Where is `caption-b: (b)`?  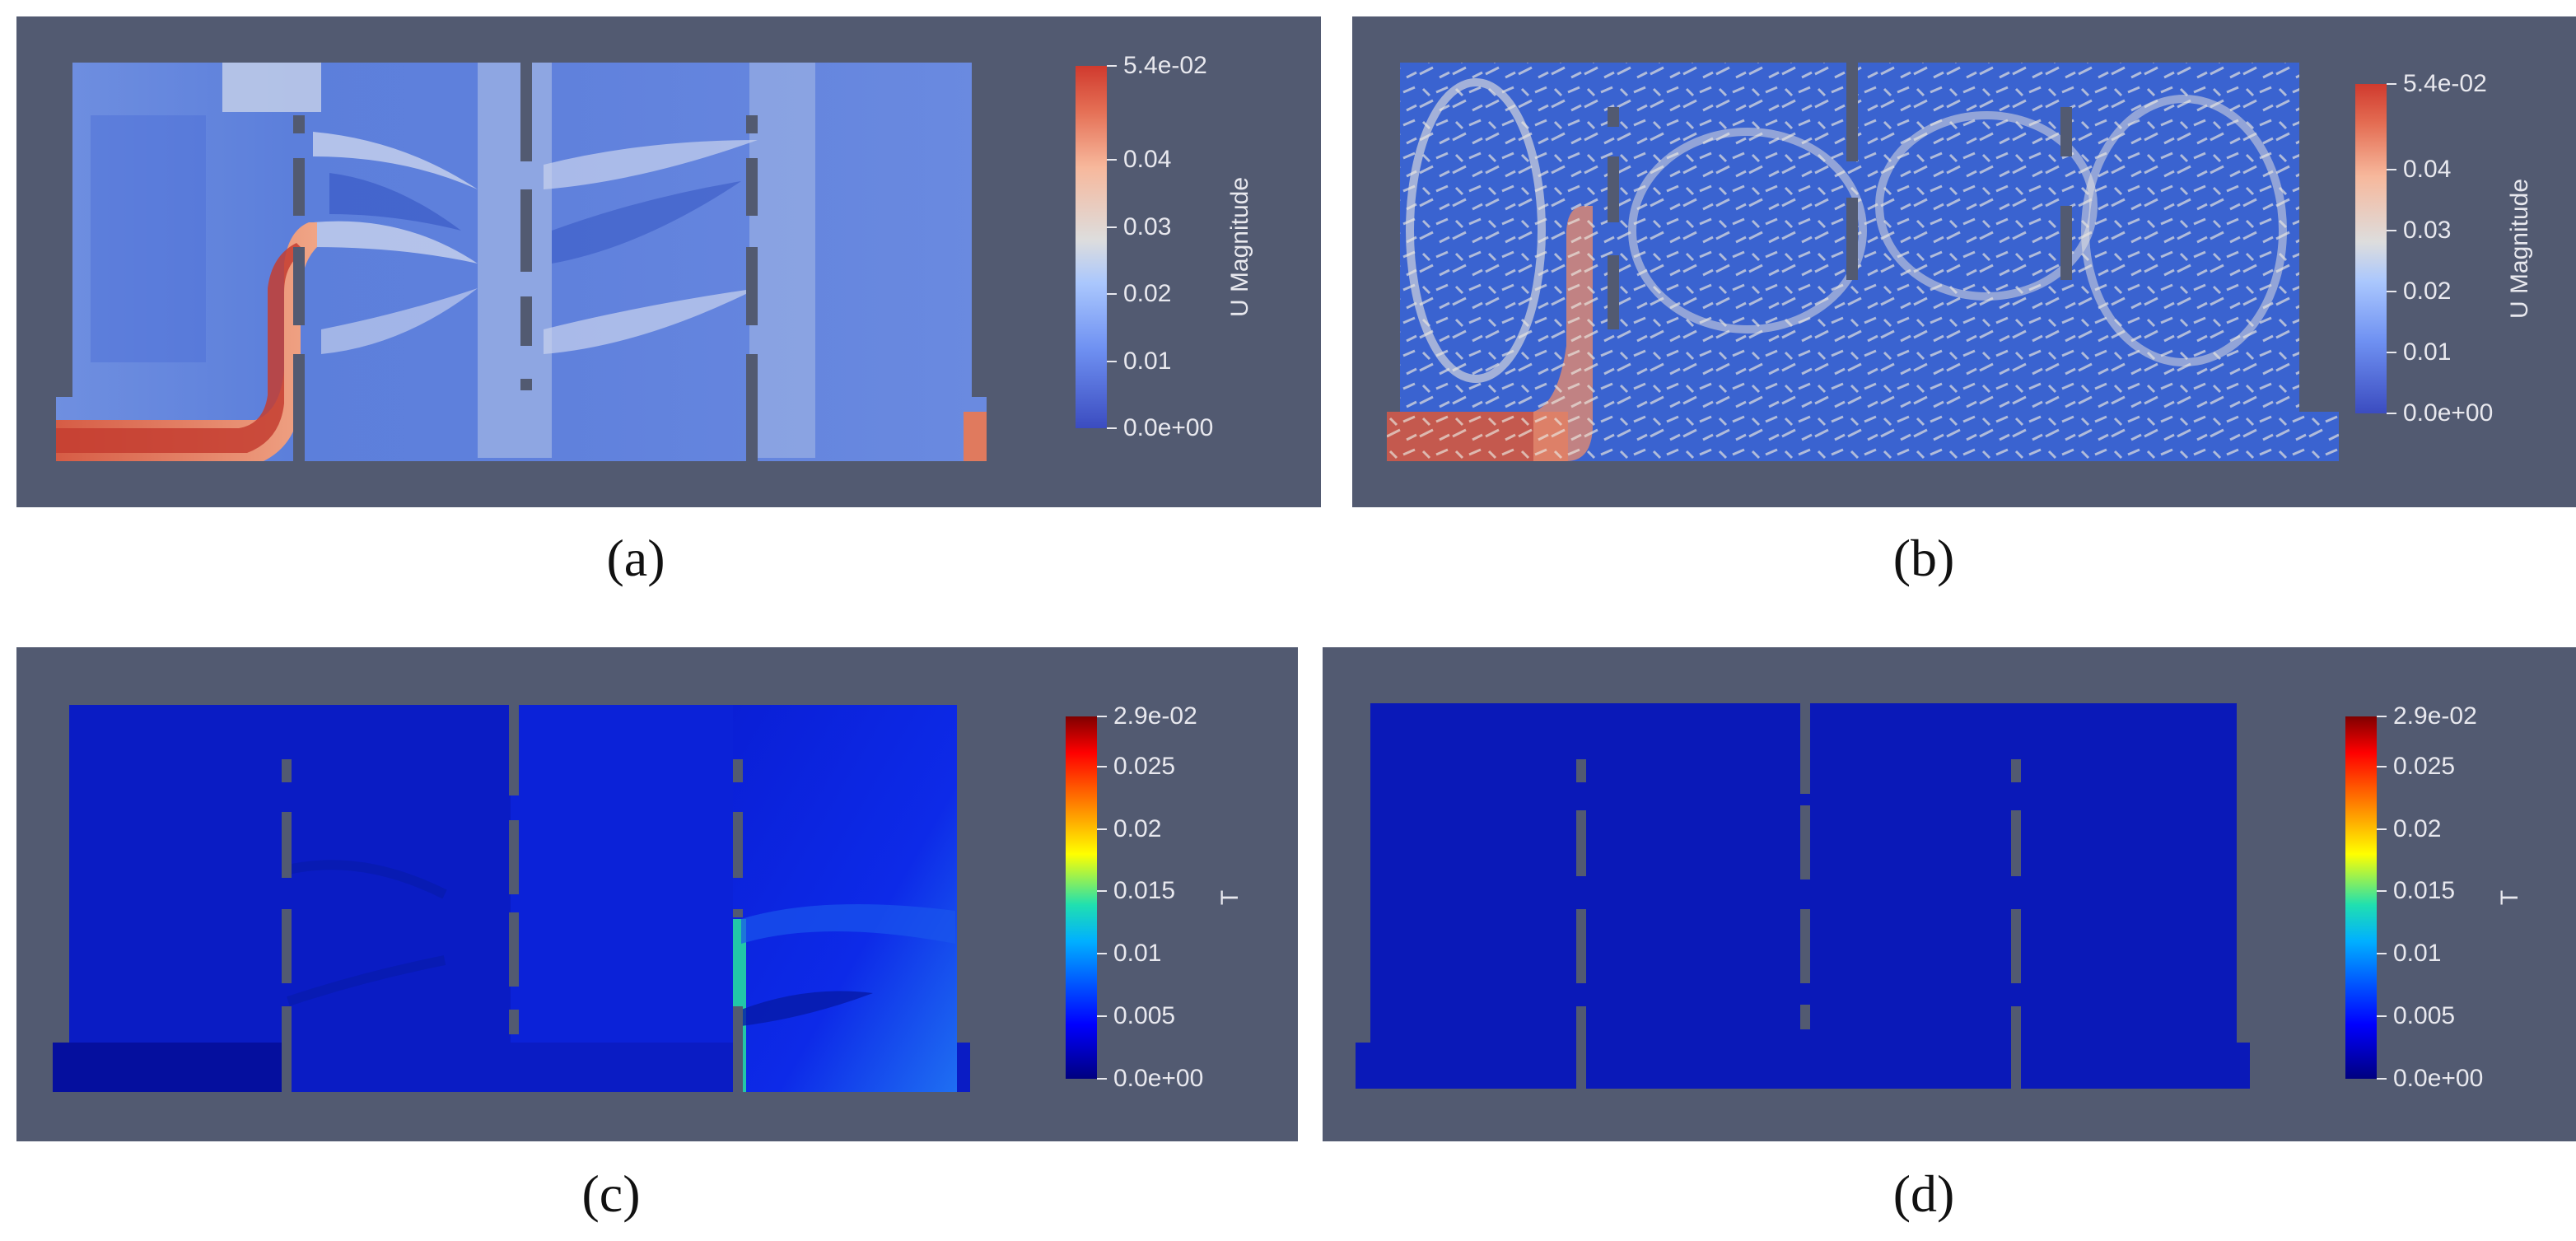
caption-b: (b) is located at coordinates (1923, 558).